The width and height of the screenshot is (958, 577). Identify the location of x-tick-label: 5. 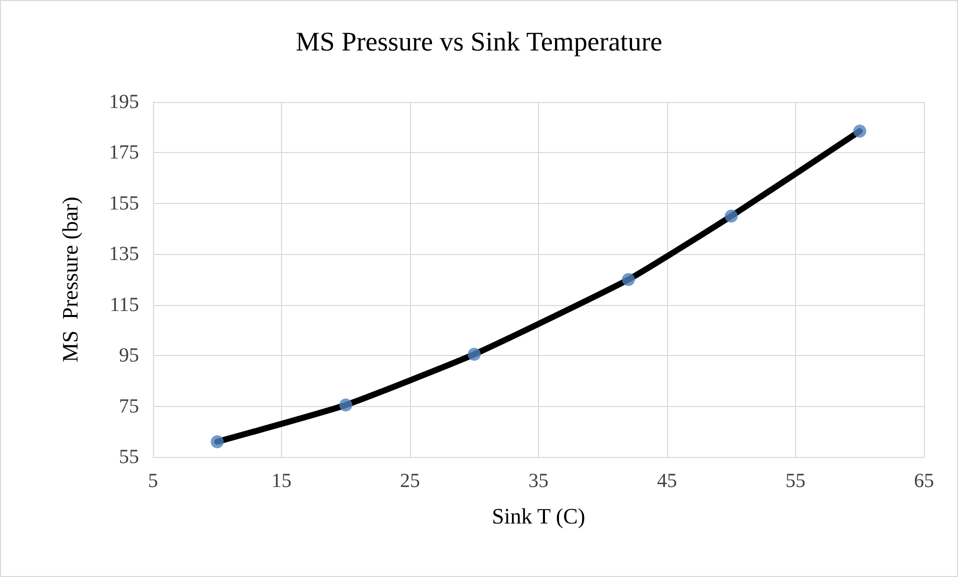
(153, 481).